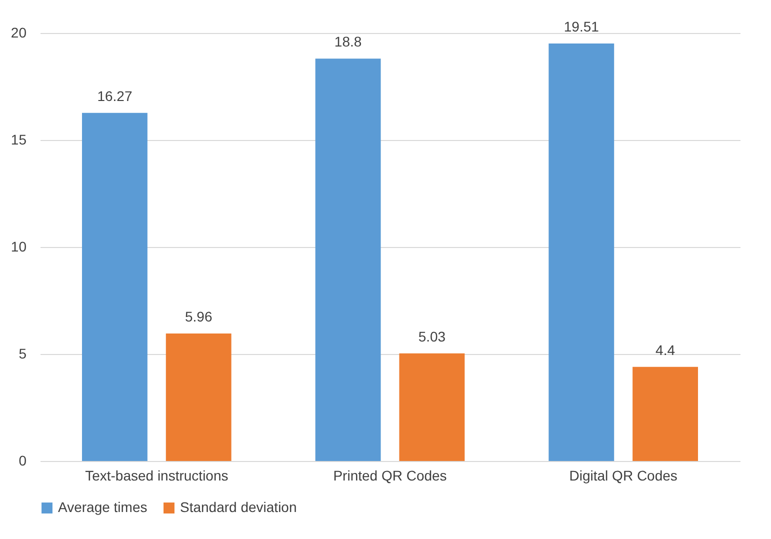 This screenshot has height=539, width=771. Describe the element at coordinates (198, 316) in the screenshot. I see `data-label: 5.96` at that location.